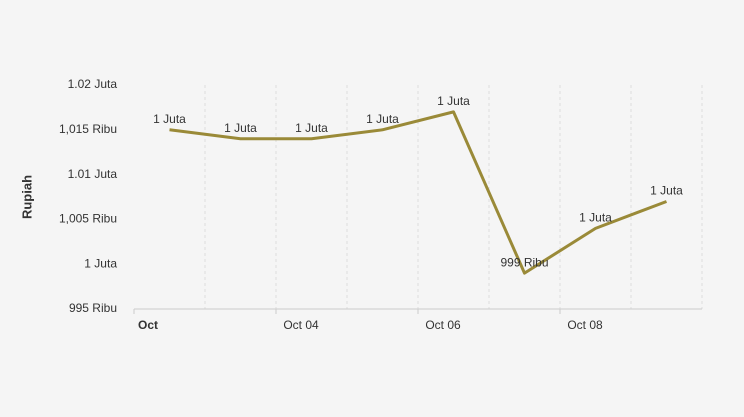  I want to click on y-tick-label: 1.01 Juta, so click(93, 174).